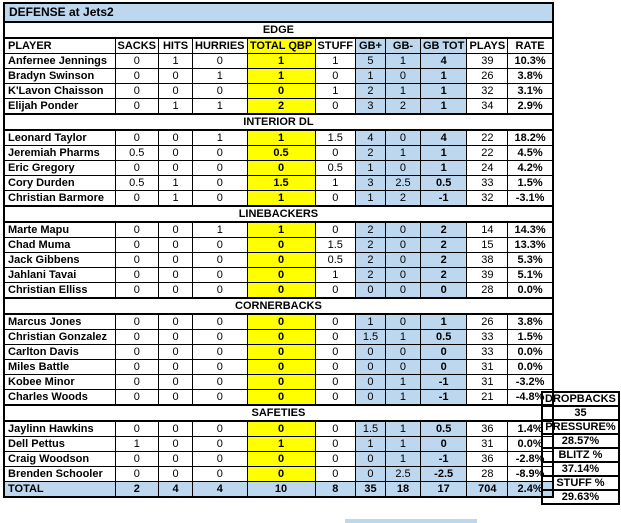 This screenshot has height=523, width=621. I want to click on cell-gb-minus: 0, so click(402, 290).